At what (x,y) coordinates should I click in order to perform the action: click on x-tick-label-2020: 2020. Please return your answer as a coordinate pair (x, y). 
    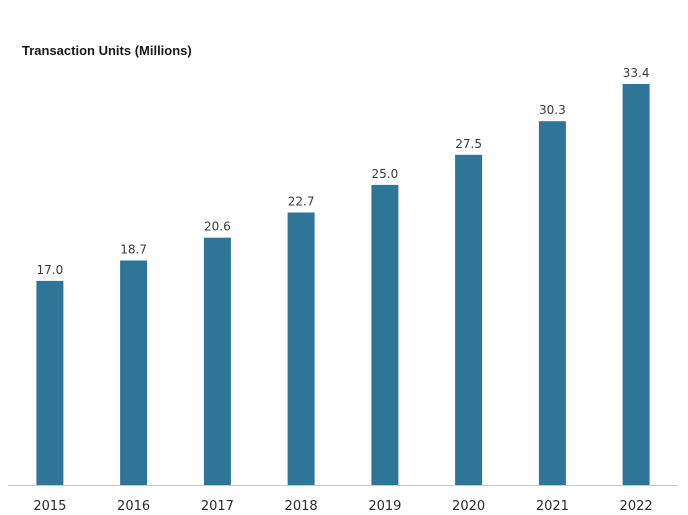
    Looking at the image, I should click on (468, 506).